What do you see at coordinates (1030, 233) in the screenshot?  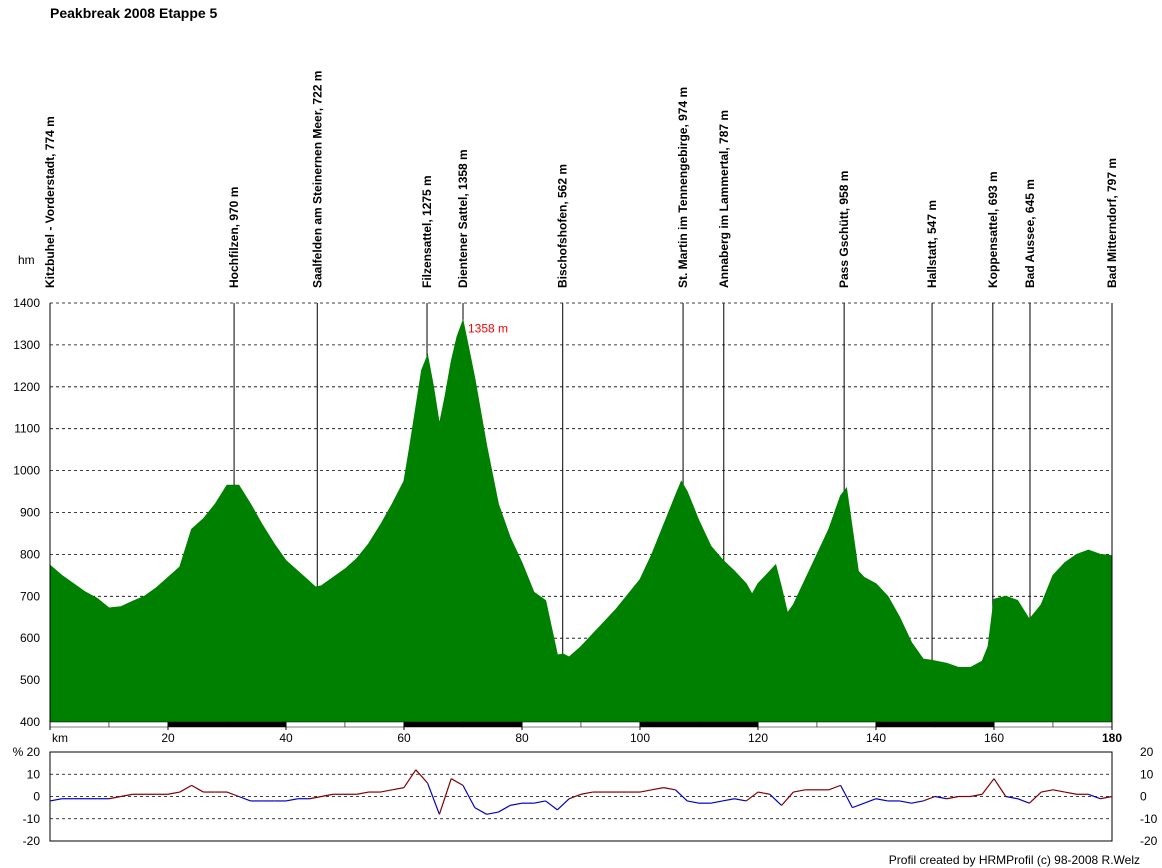 I see `waypoint-label: Bad Aussee, 645 m` at bounding box center [1030, 233].